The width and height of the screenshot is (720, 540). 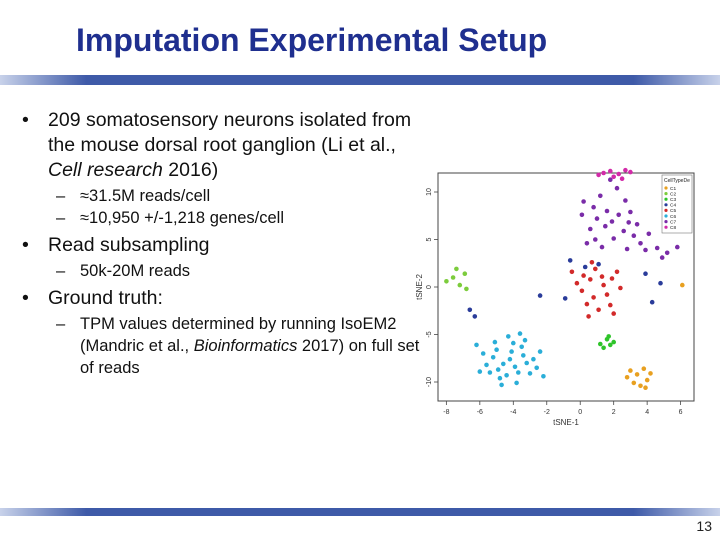 I want to click on sub-bullet-text: ≈10,950 +/-1,218 genes/cell, so click(x=182, y=218).